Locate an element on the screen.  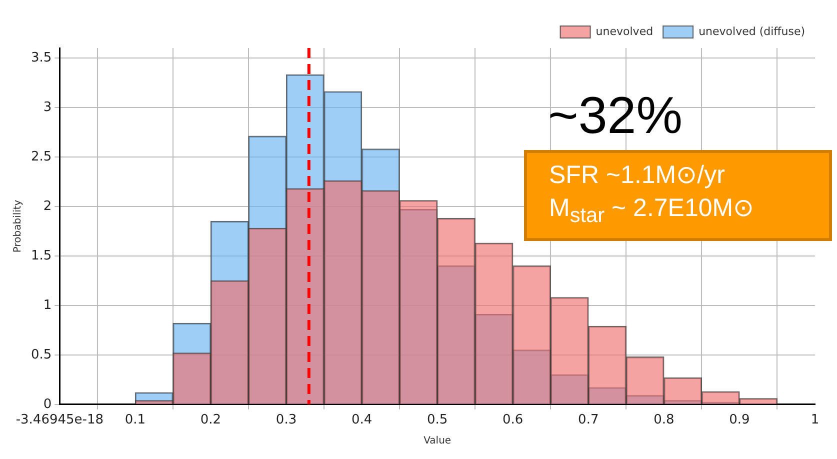
y-tick-label: 1 is located at coordinates (47, 305).